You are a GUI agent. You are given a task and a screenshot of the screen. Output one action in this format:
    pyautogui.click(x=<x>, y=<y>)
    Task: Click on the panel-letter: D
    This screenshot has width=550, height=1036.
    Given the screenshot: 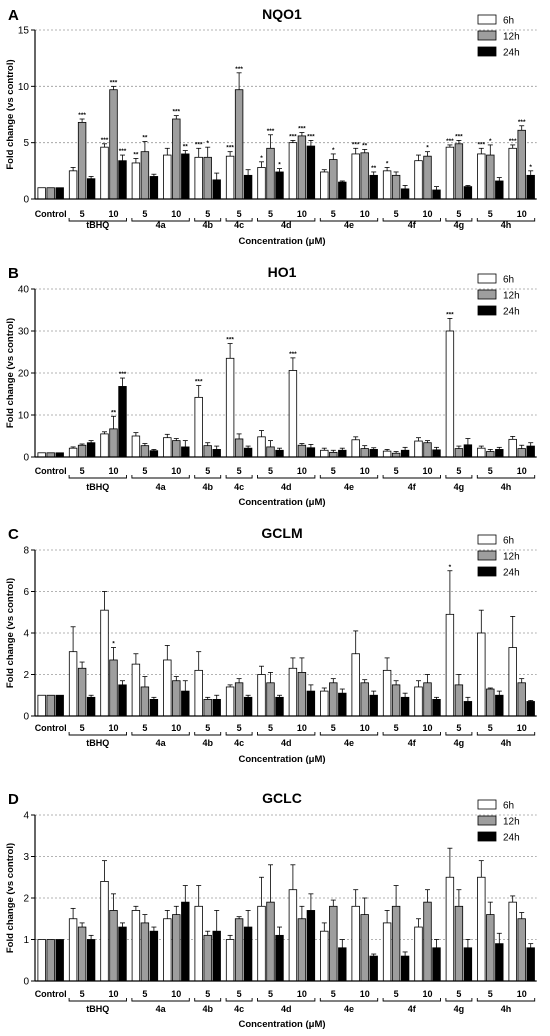 What is the action you would take?
    pyautogui.click(x=13, y=799)
    